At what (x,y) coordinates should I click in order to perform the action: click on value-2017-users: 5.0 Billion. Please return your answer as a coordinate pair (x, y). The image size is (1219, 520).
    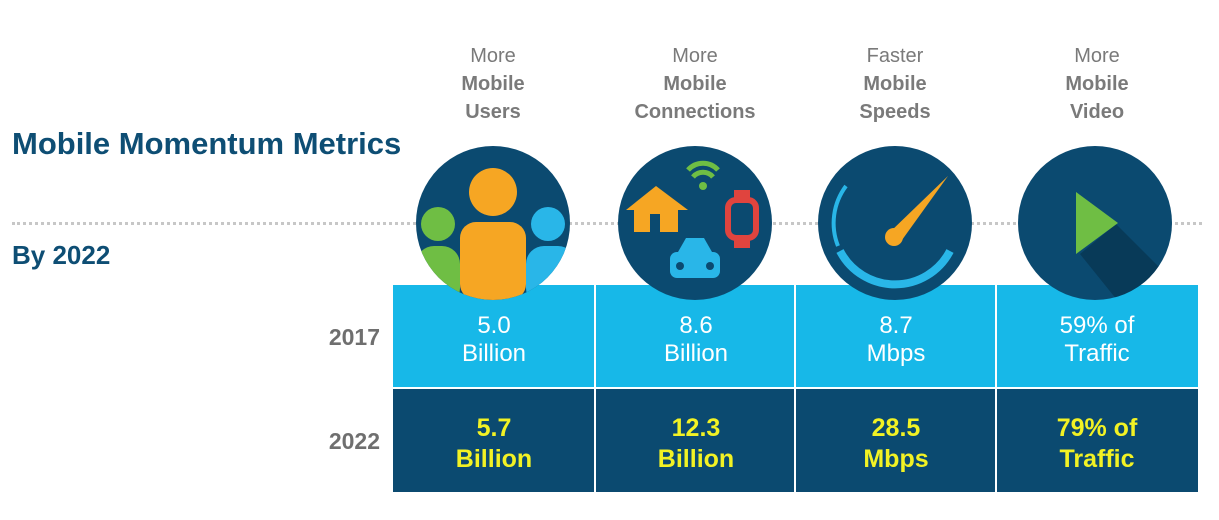
    Looking at the image, I should click on (494, 340).